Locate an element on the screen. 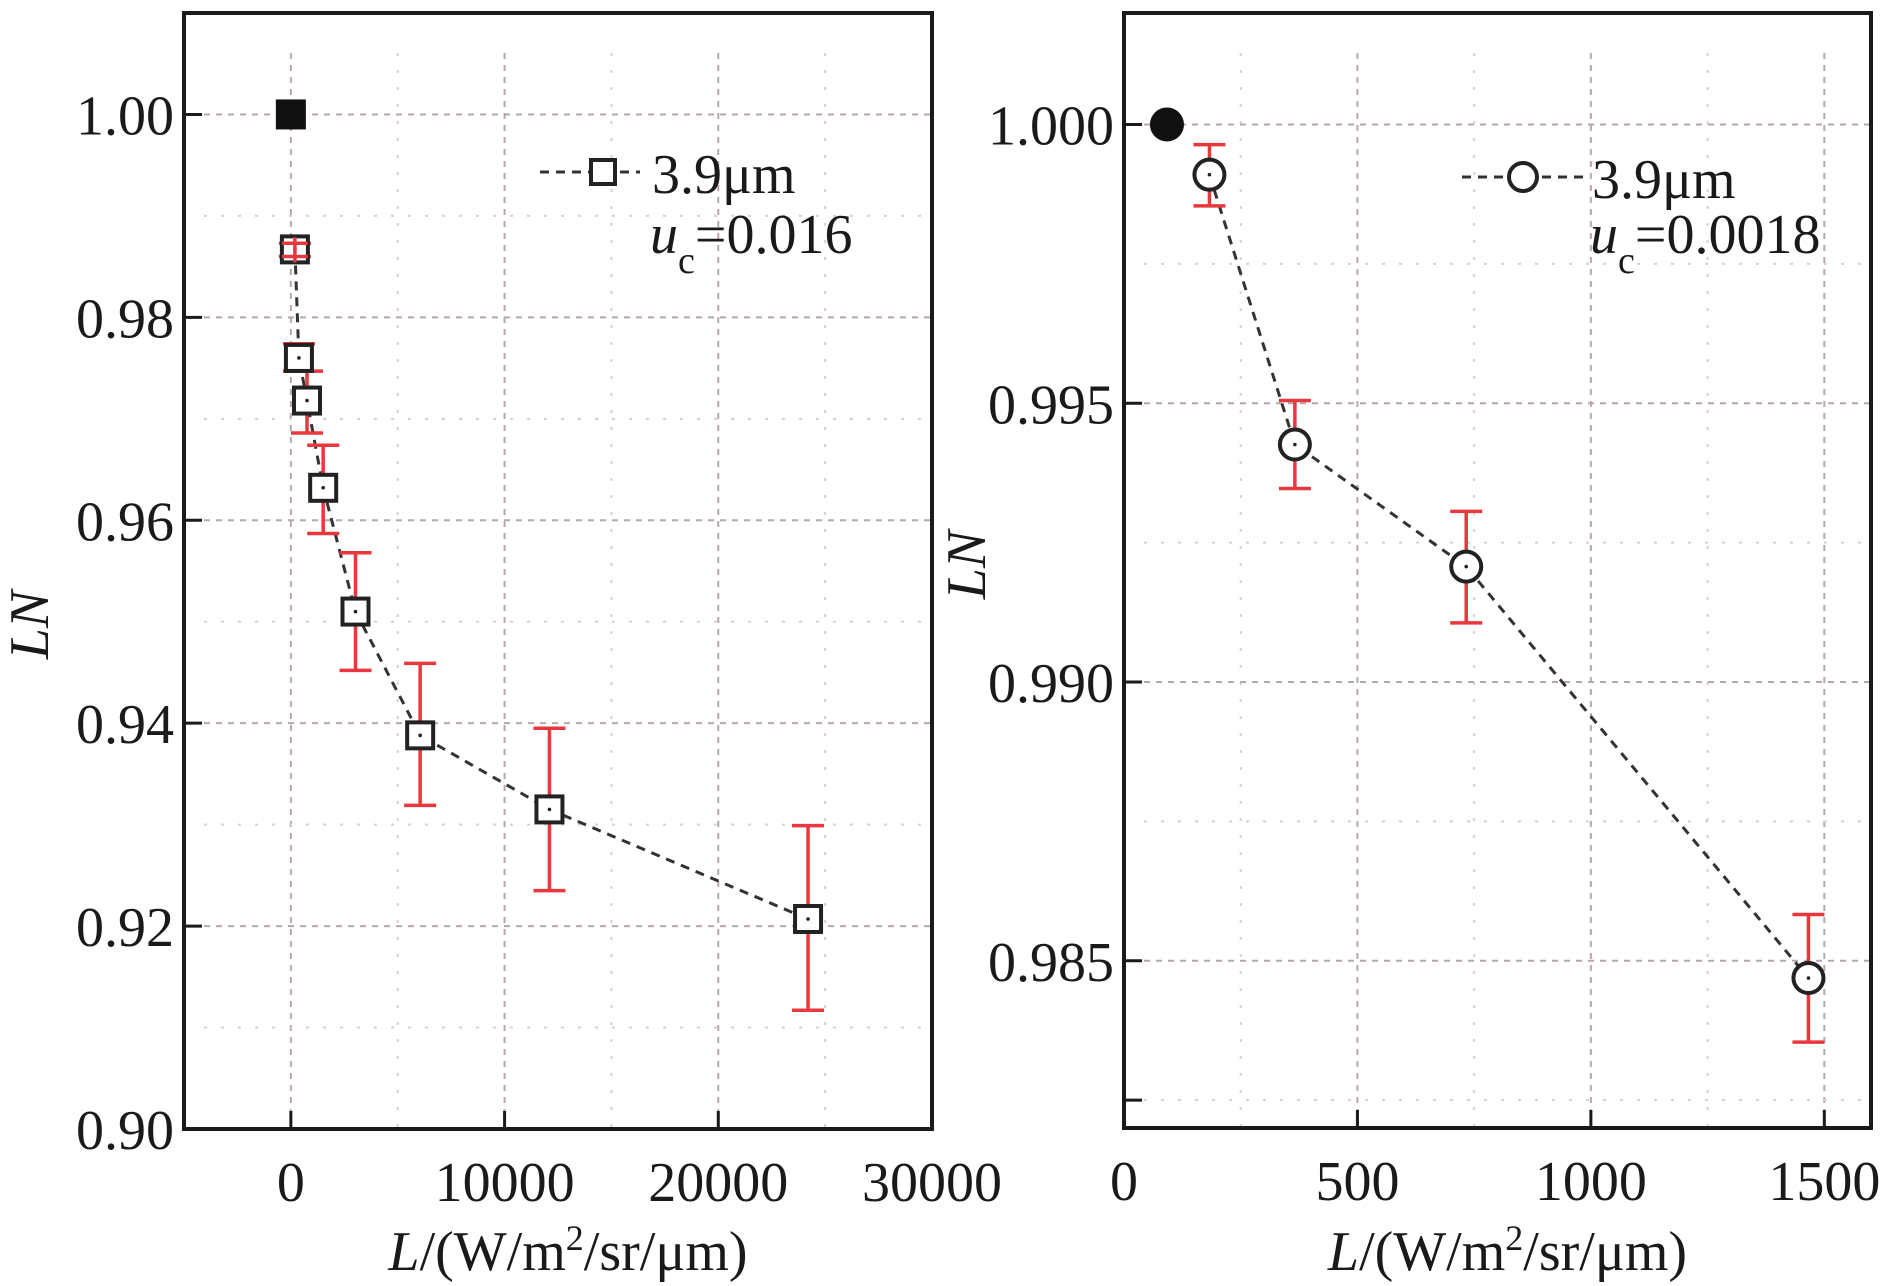 The width and height of the screenshot is (1890, 1286). left-y-axis-title: LN is located at coordinates (30, 624).